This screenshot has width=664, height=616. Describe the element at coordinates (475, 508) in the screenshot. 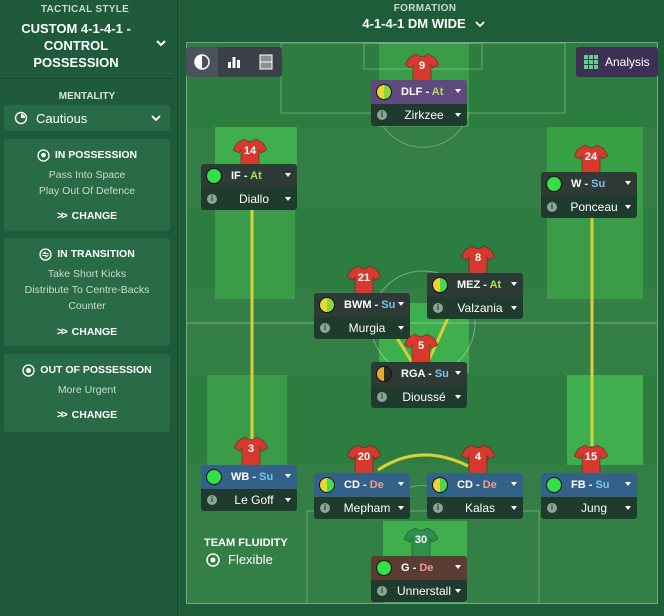

I see `player-selector: i Kalas` at that location.